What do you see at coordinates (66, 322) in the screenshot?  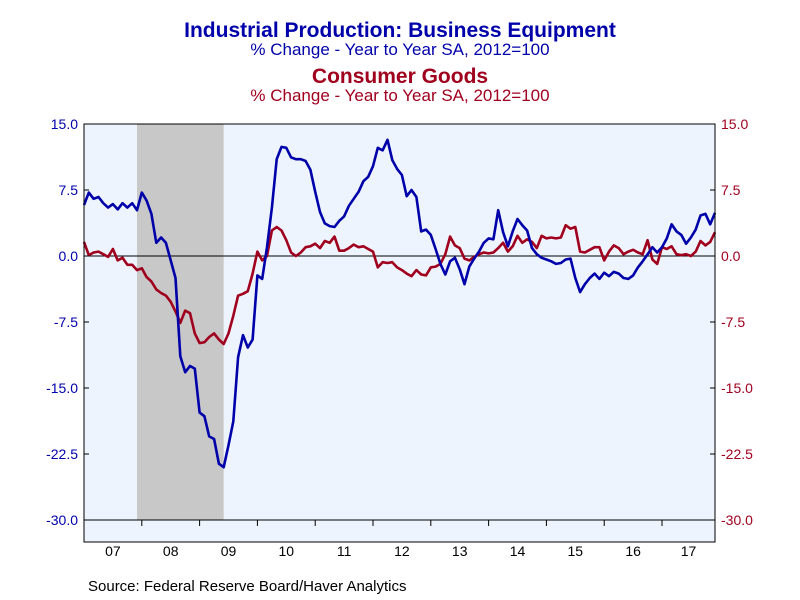 I see `y-tick-label-left: -7.5` at bounding box center [66, 322].